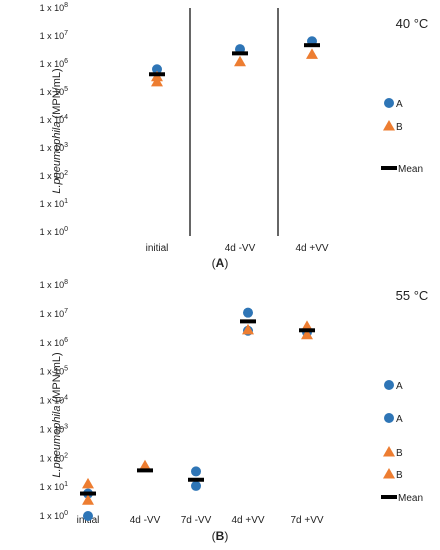 This screenshot has width=440, height=550. I want to click on panel-label: (A), so click(220, 263).